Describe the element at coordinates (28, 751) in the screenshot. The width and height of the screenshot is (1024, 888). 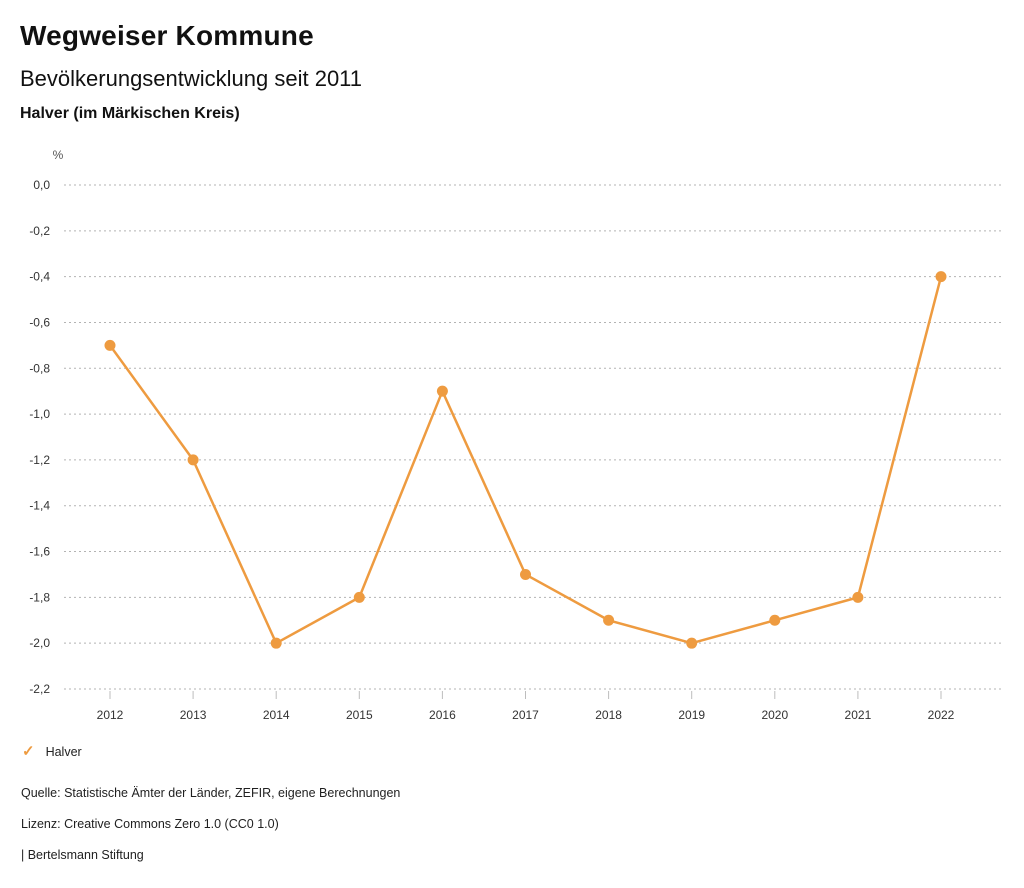
I see `legend-check-icon: ✓` at that location.